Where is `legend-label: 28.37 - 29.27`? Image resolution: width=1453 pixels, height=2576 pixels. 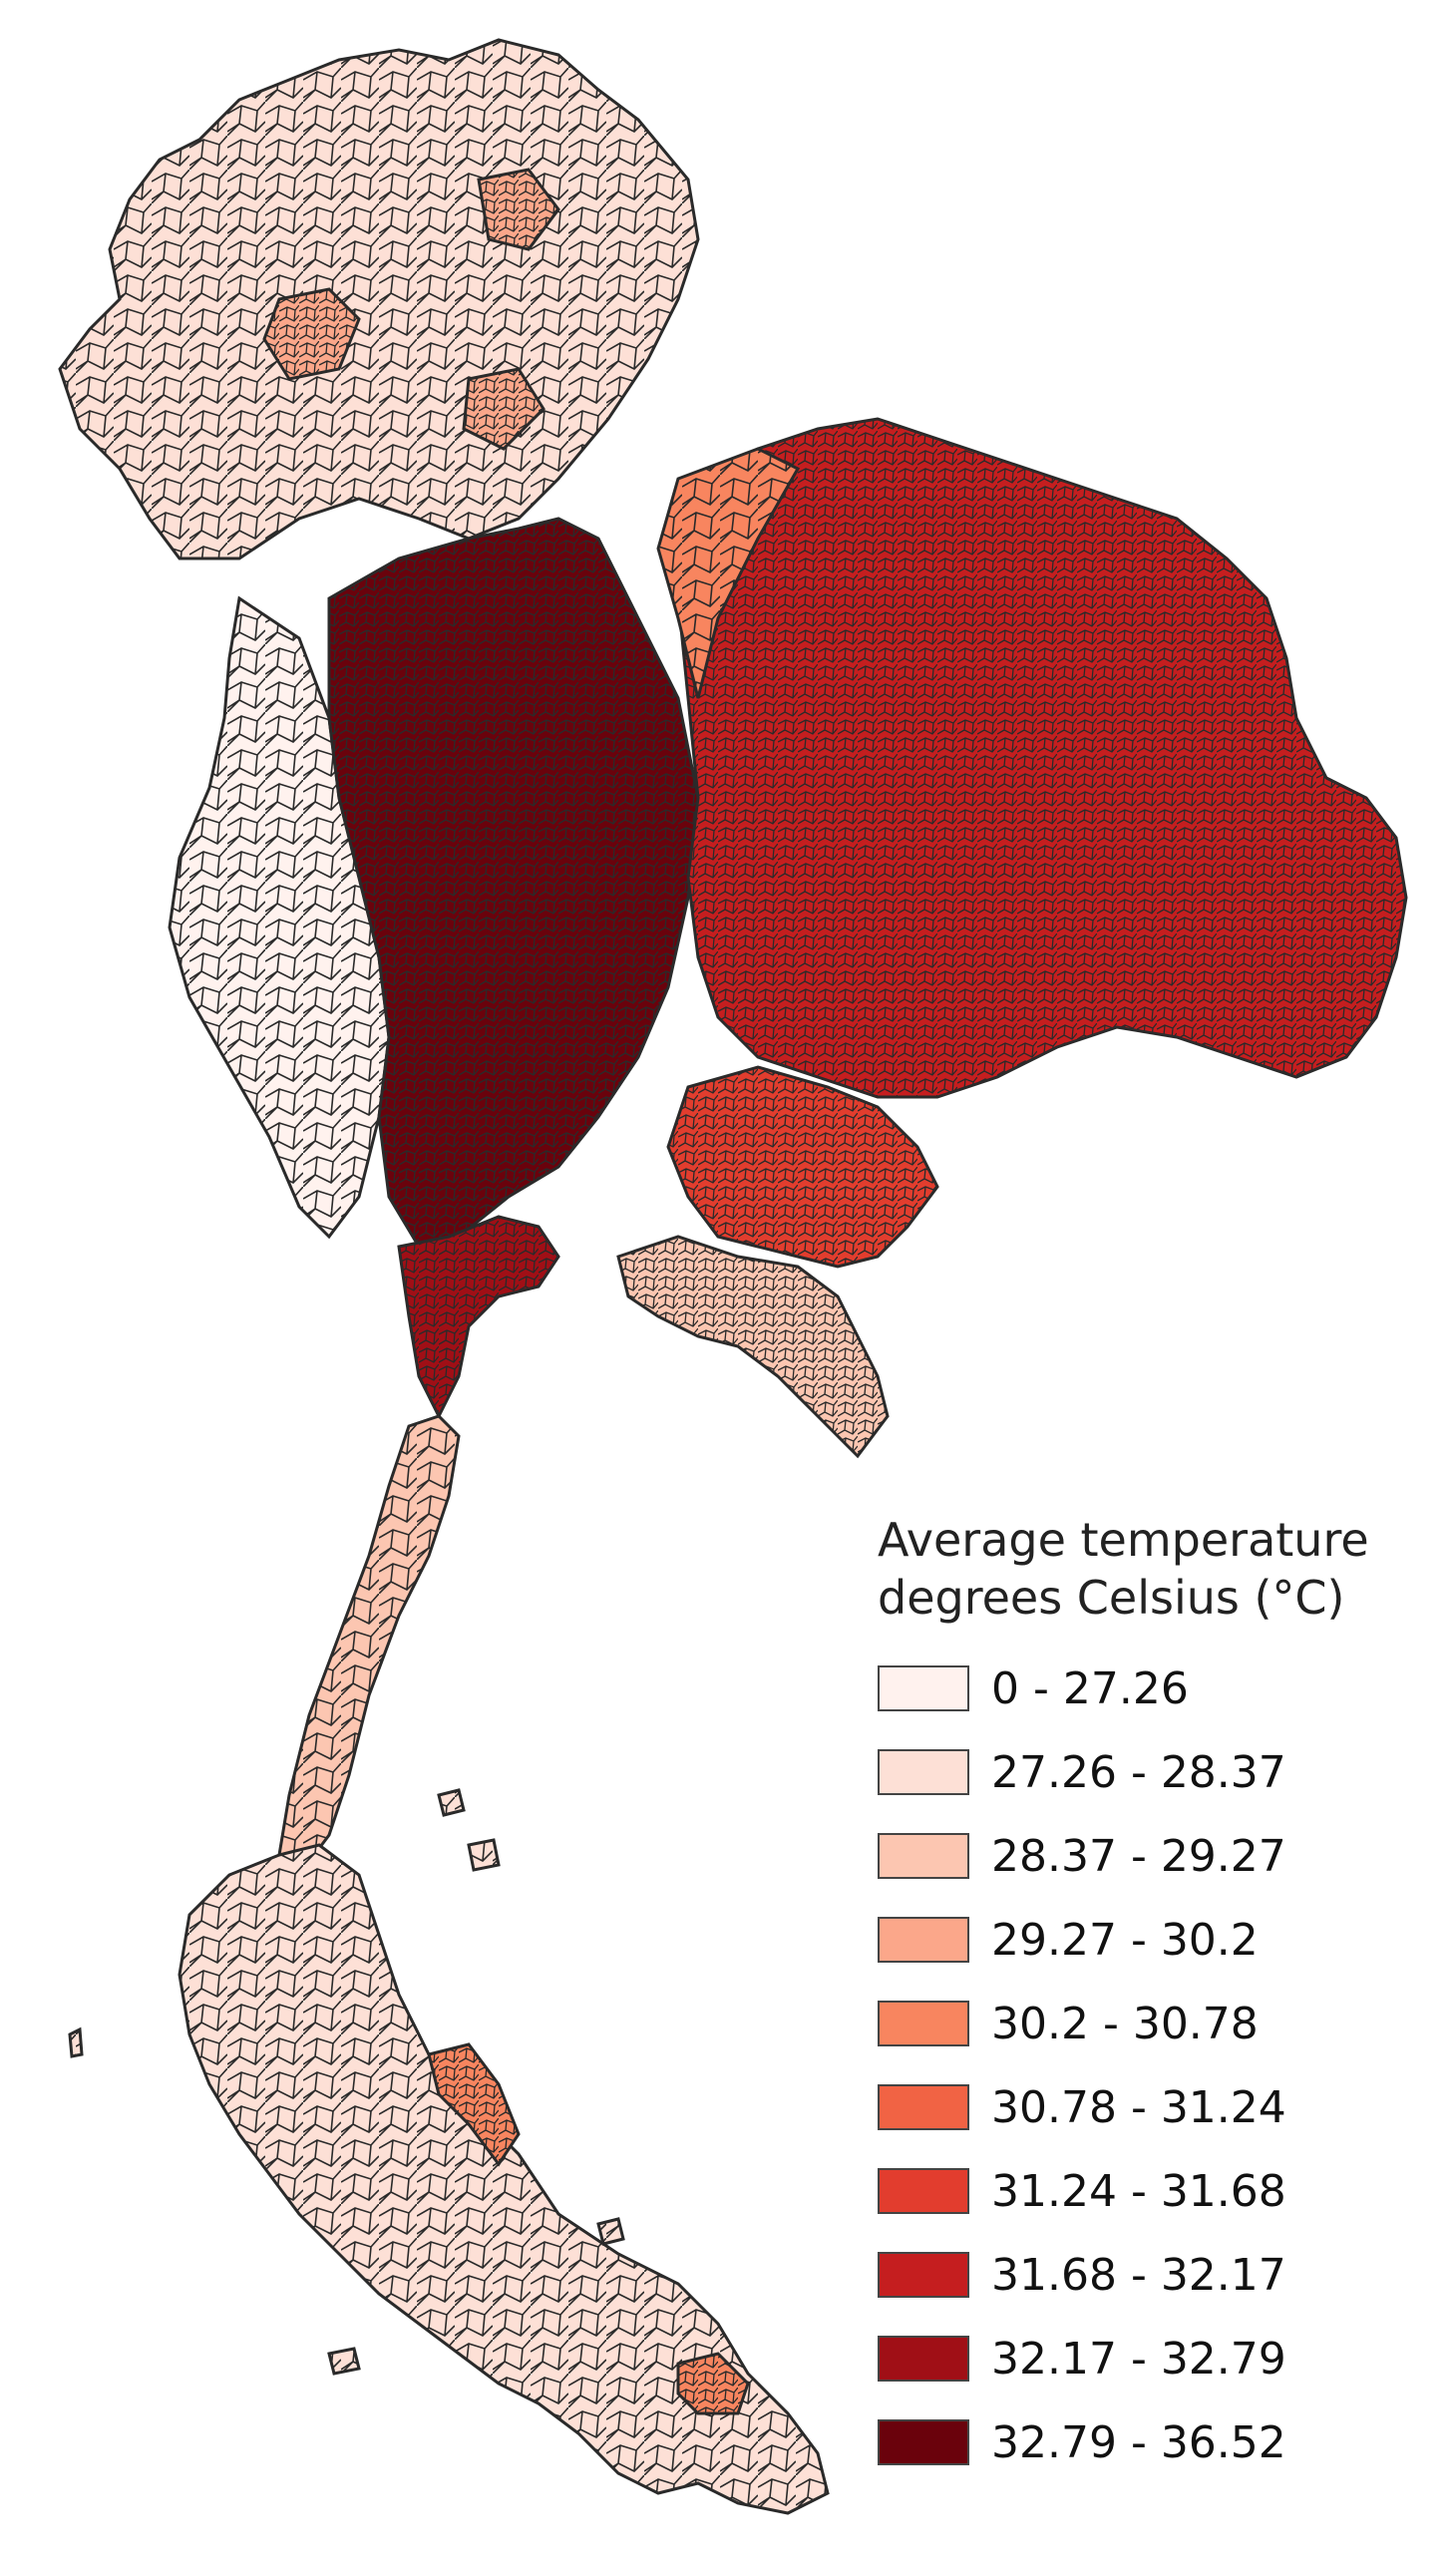 legend-label: 28.37 - 29.27 is located at coordinates (1139, 1856).